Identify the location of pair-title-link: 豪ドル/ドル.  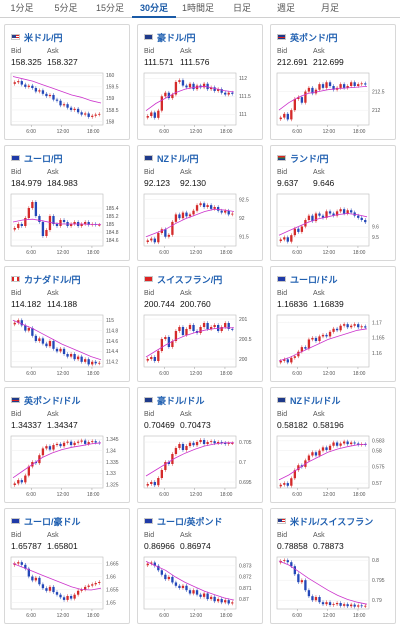
(174, 400).